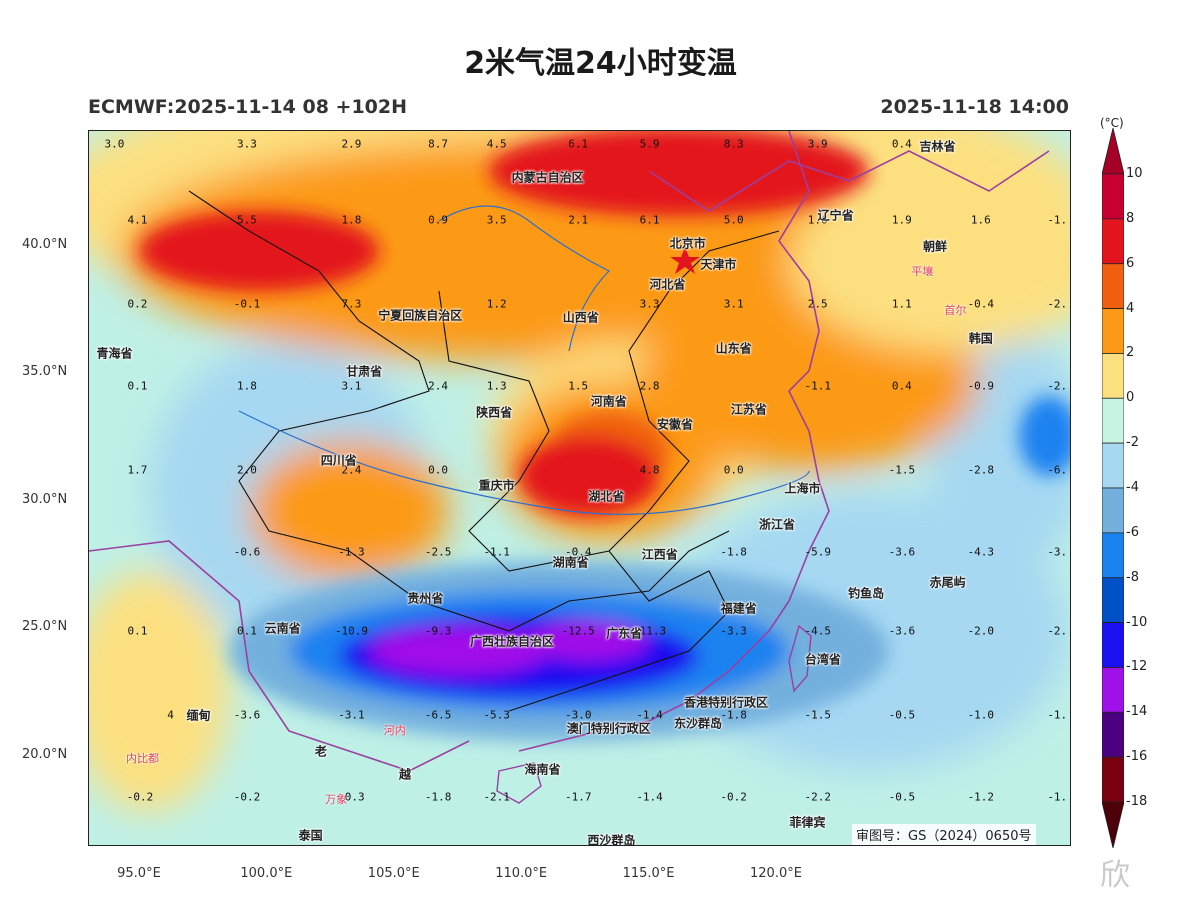 Image resolution: width=1201 pixels, height=900 pixels. Describe the element at coordinates (718, 264) in the screenshot. I see `region-label: 天津市` at that location.